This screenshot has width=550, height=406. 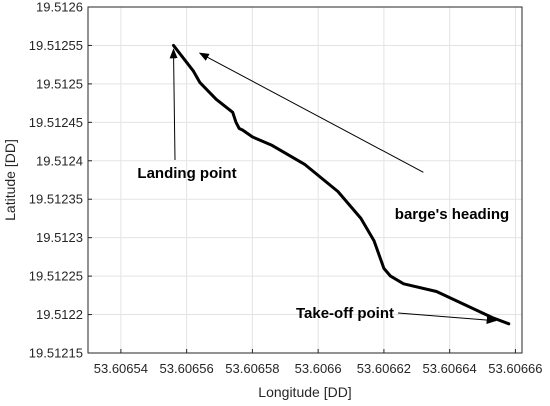 I want to click on x-tick-label: 53.60654, so click(x=121, y=368).